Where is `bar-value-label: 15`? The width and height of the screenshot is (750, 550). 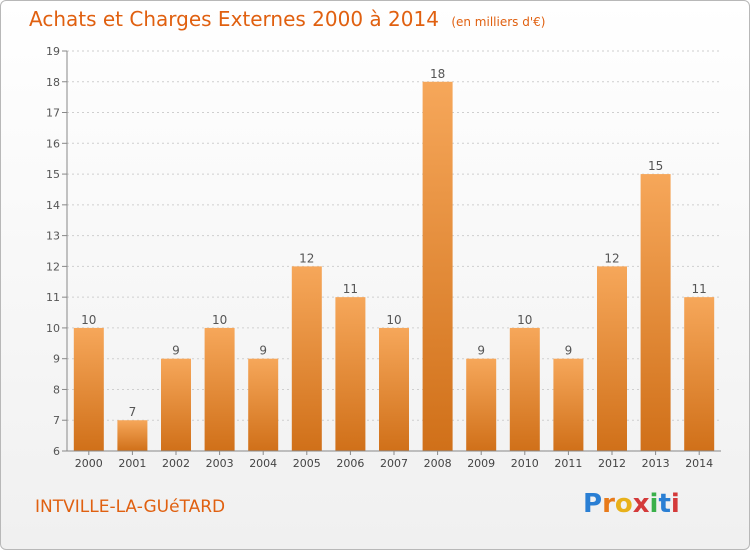 bar-value-label: 15 is located at coordinates (655, 166).